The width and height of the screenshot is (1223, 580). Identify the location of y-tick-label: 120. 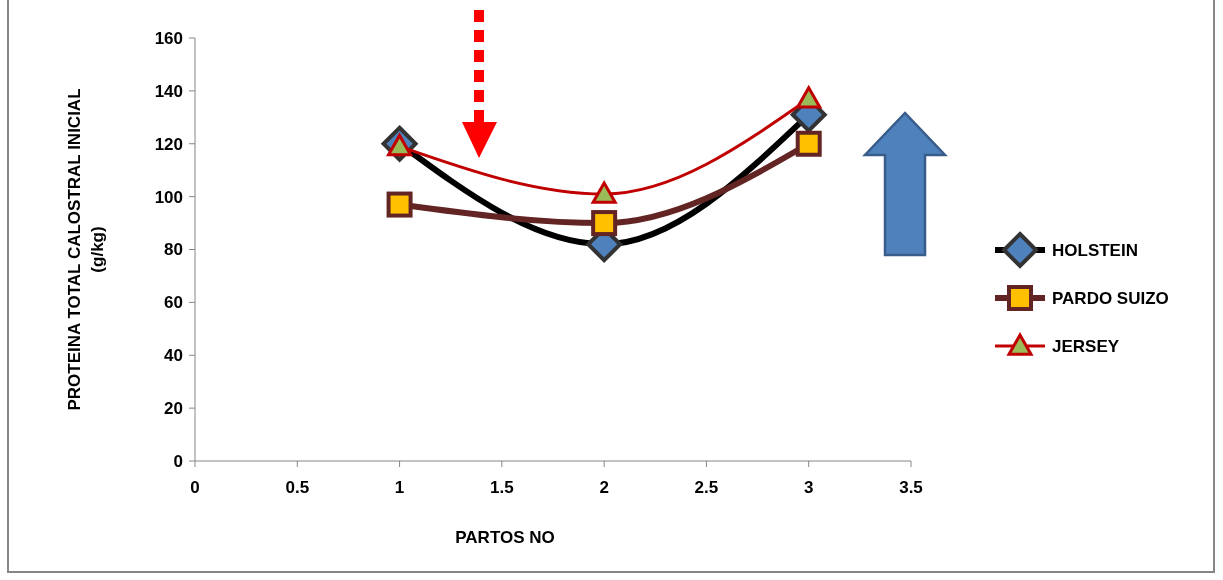
(168, 144).